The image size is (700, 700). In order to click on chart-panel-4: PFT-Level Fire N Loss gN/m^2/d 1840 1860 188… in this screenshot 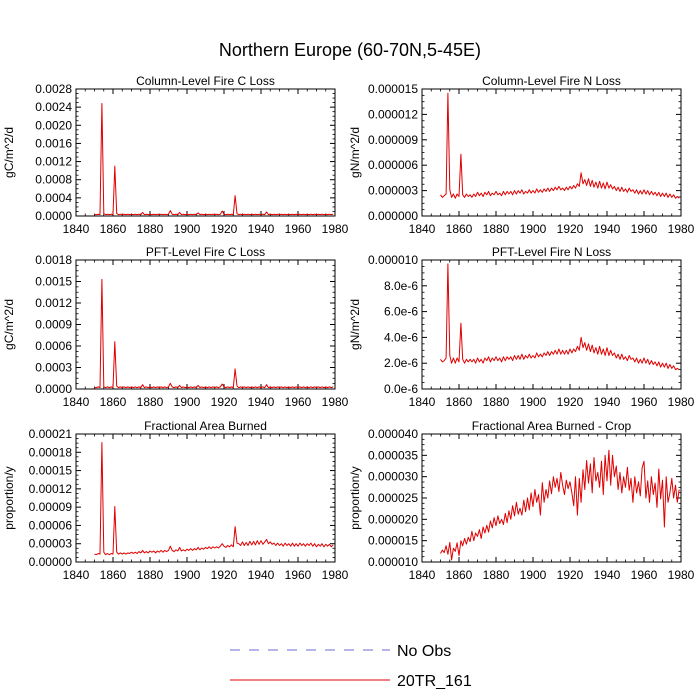, I will do `click(521, 327)`.